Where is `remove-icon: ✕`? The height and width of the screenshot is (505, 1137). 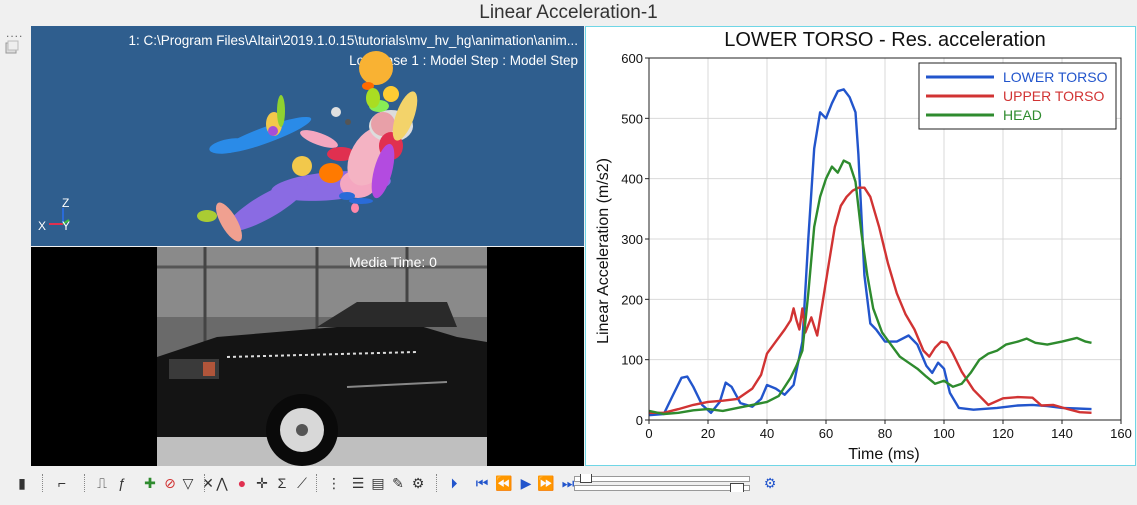
remove-icon: ✕ is located at coordinates (208, 483).